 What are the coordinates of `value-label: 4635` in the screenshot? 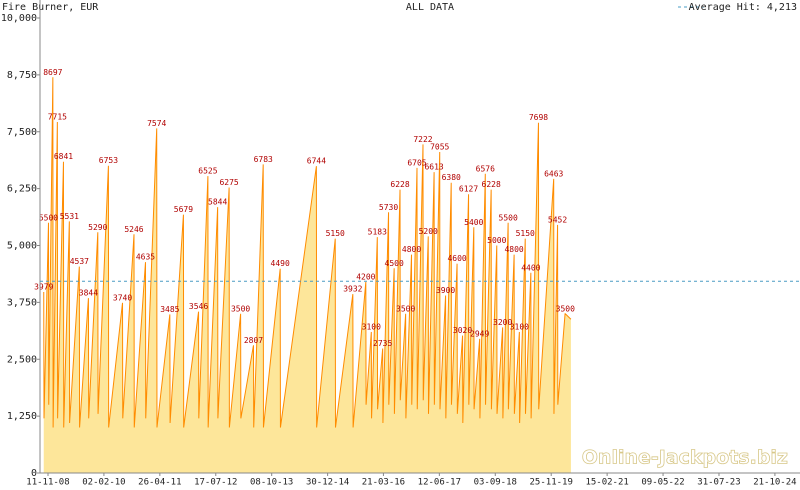 It's located at (145, 257).